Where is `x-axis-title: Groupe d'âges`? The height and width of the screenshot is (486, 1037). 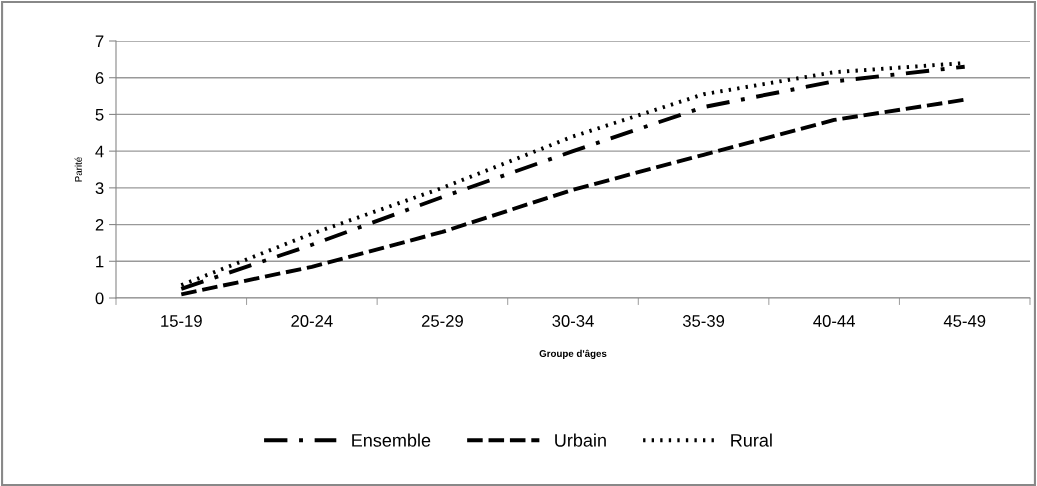 x-axis-title: Groupe d'âges is located at coordinates (573, 354).